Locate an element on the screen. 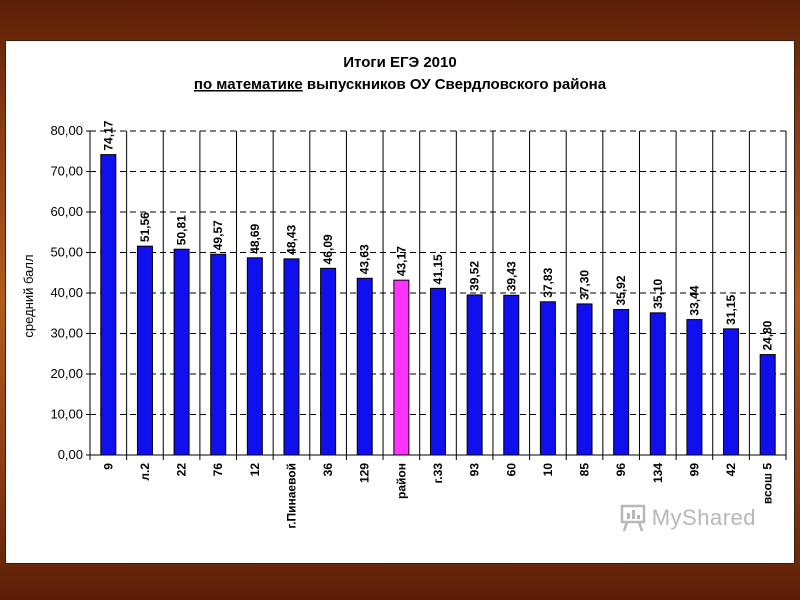 This screenshot has width=800, height=600. presentation-board-icon is located at coordinates (632, 518).